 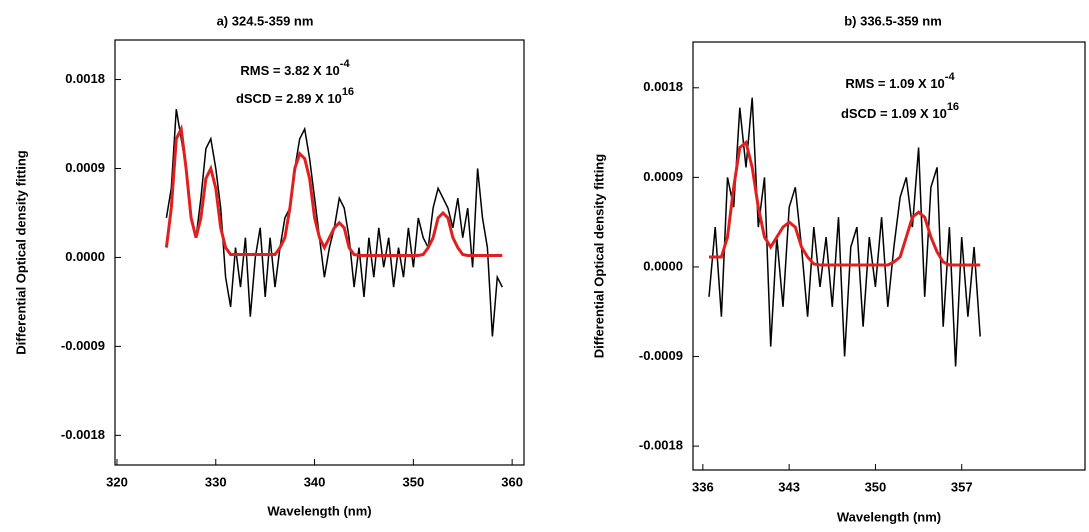 I want to click on x-tick-label: 336, so click(x=703, y=486).